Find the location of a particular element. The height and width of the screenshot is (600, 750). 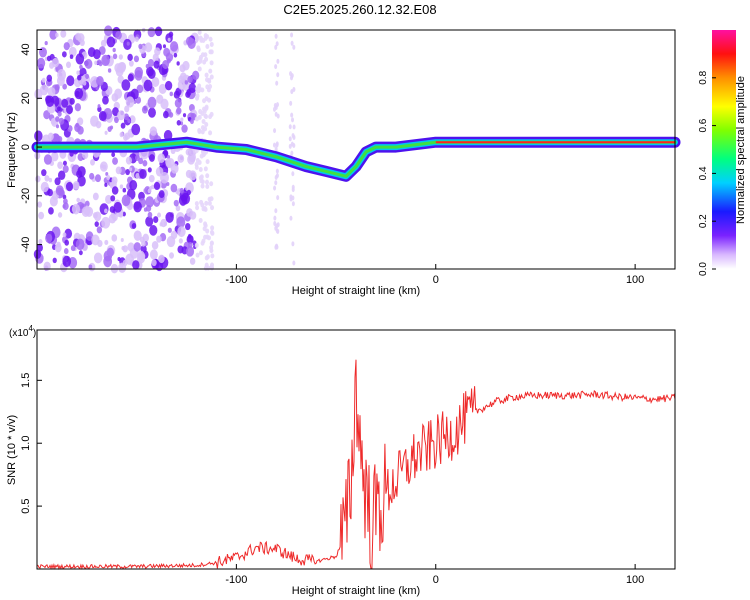

snr-multiplier: (x104) is located at coordinates (22, 331).